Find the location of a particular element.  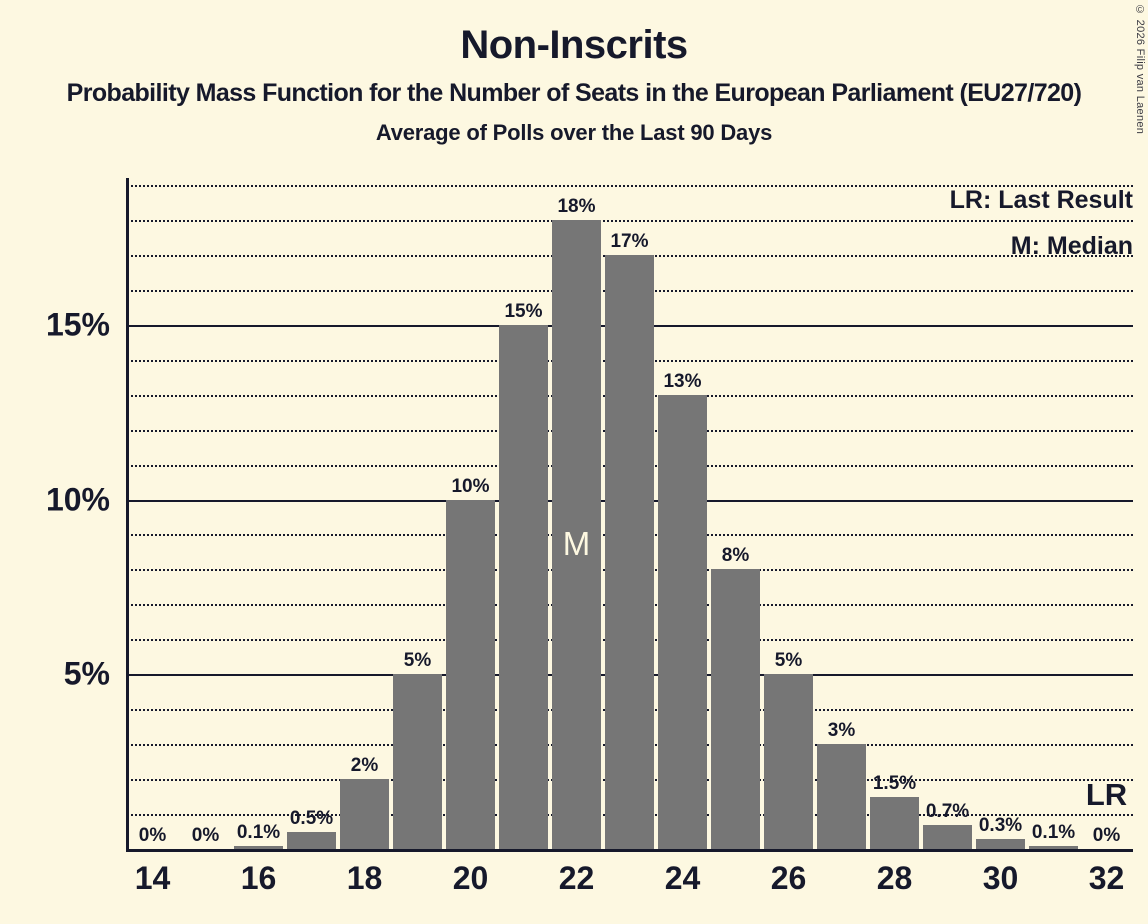

y-axis-tick-label: 5% is located at coordinates (86, 673).